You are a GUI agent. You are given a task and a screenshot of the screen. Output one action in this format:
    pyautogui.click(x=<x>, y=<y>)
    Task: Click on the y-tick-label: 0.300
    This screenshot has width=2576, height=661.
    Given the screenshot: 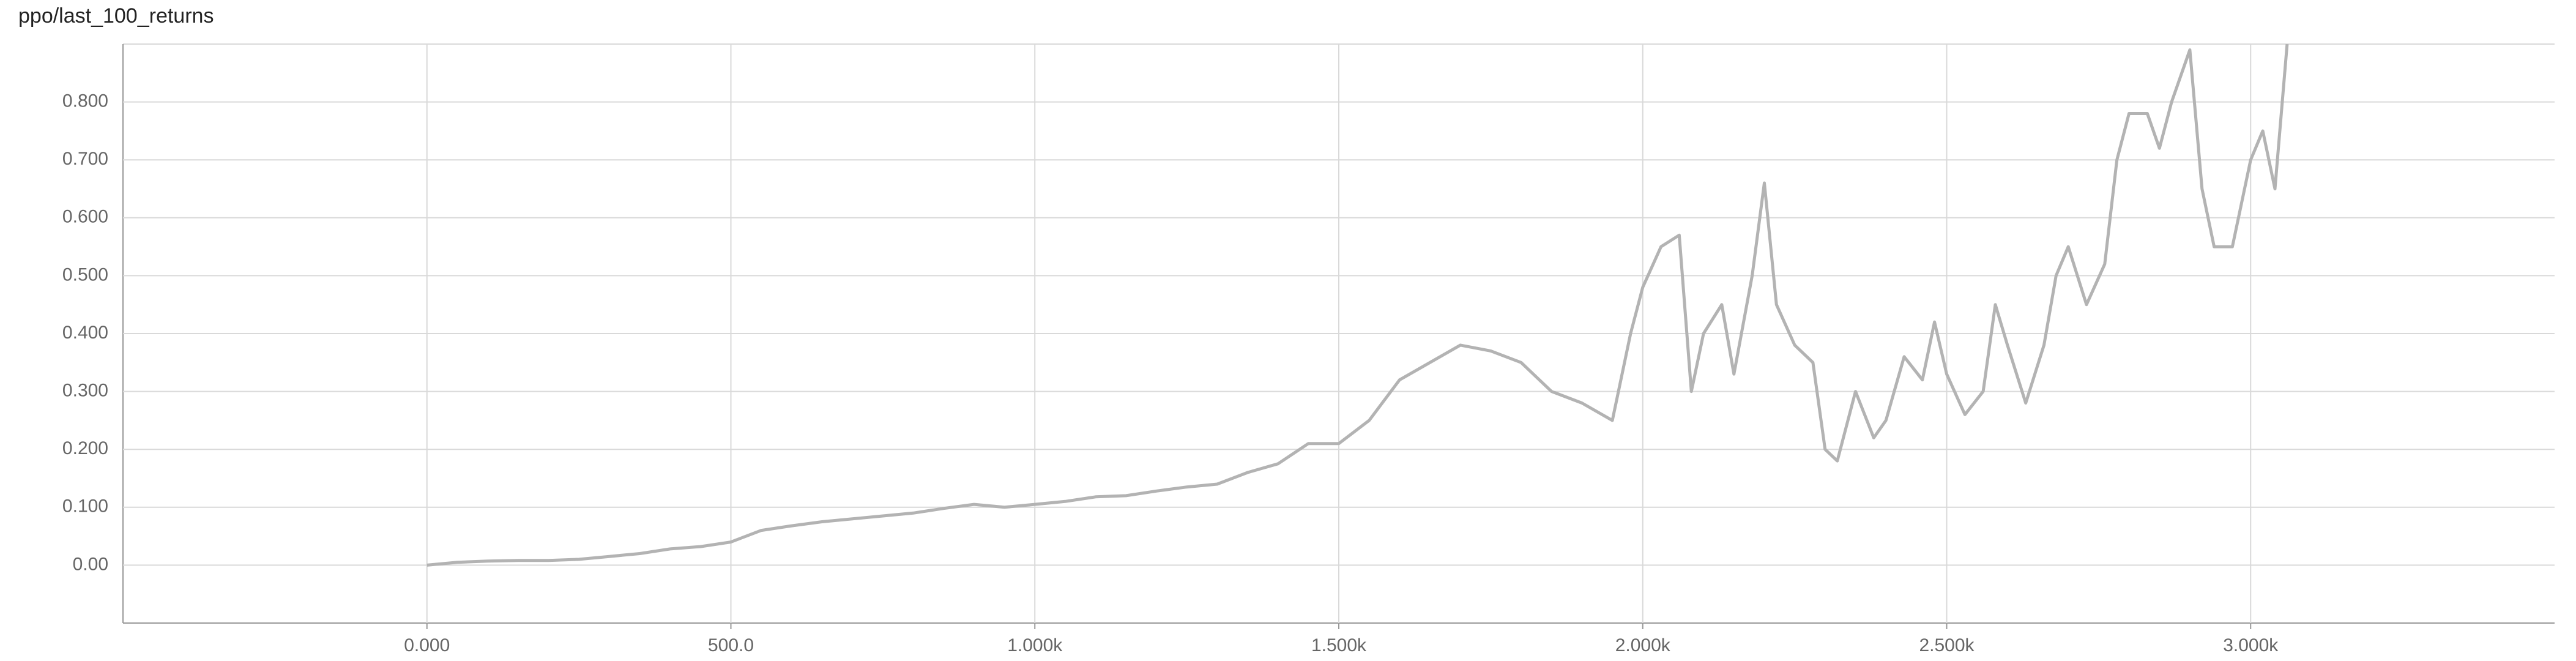 What is the action you would take?
    pyautogui.click(x=85, y=391)
    